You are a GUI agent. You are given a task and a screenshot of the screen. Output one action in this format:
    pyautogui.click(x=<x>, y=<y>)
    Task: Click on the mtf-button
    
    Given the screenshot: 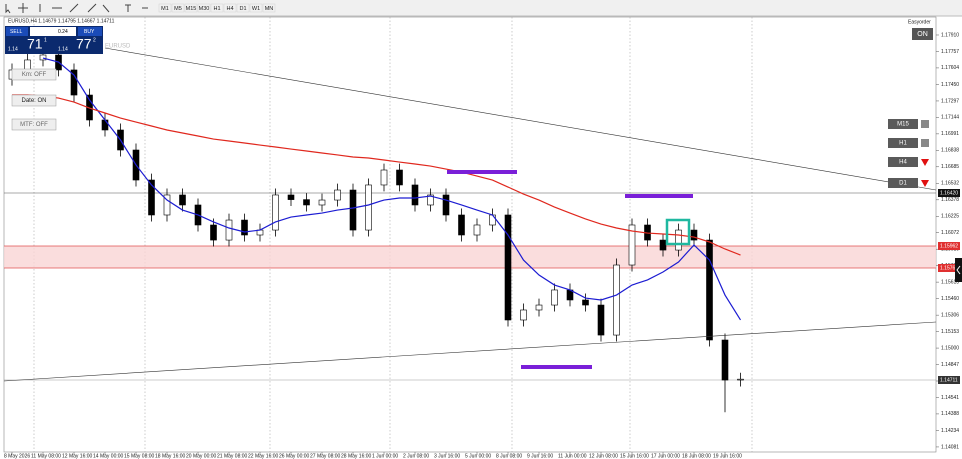 What is the action you would take?
    pyautogui.click(x=34, y=124)
    